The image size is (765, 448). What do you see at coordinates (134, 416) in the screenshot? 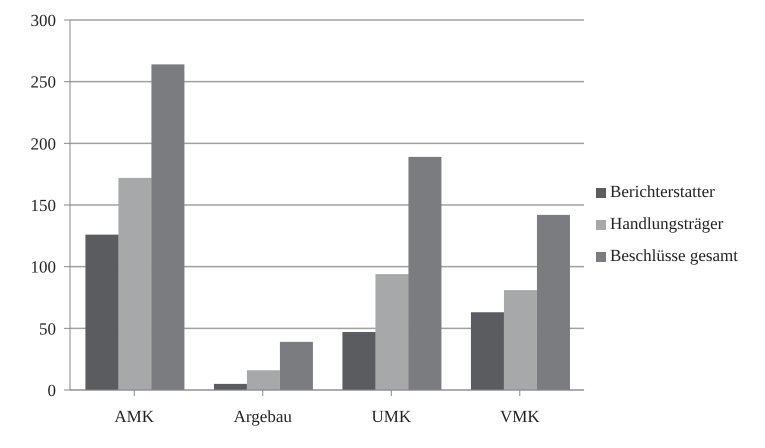
I see `x-tick-label: AMK` at bounding box center [134, 416].